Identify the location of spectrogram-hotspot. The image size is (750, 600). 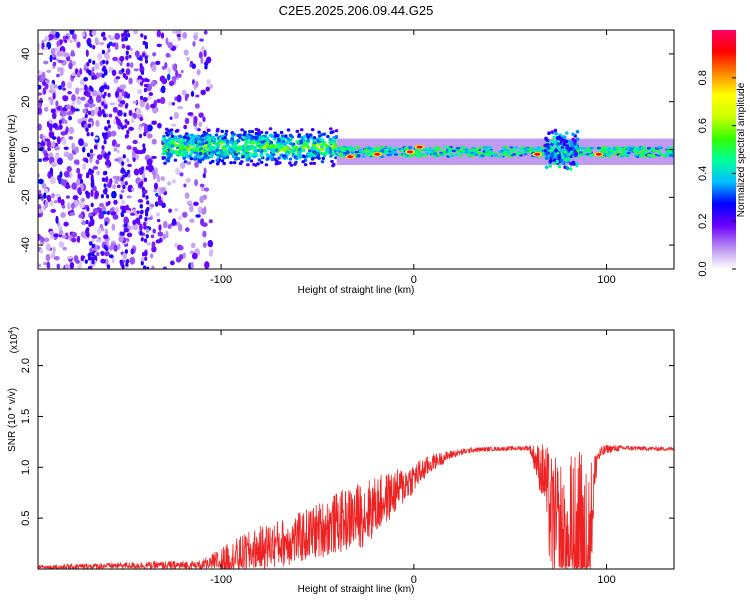
(598, 154).